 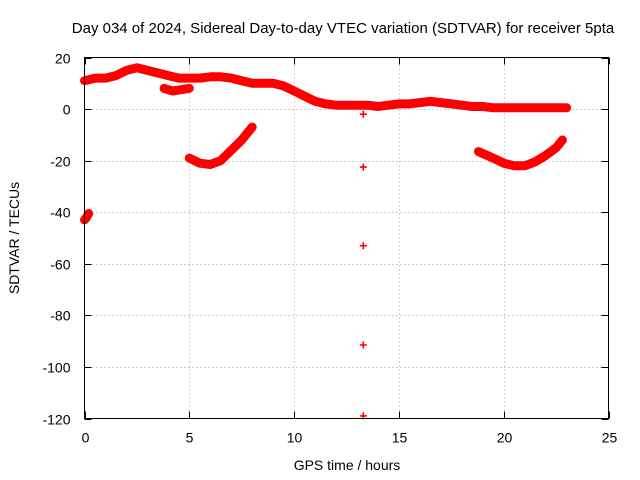 What do you see at coordinates (86, 438) in the screenshot?
I see `x-tick-label: 0` at bounding box center [86, 438].